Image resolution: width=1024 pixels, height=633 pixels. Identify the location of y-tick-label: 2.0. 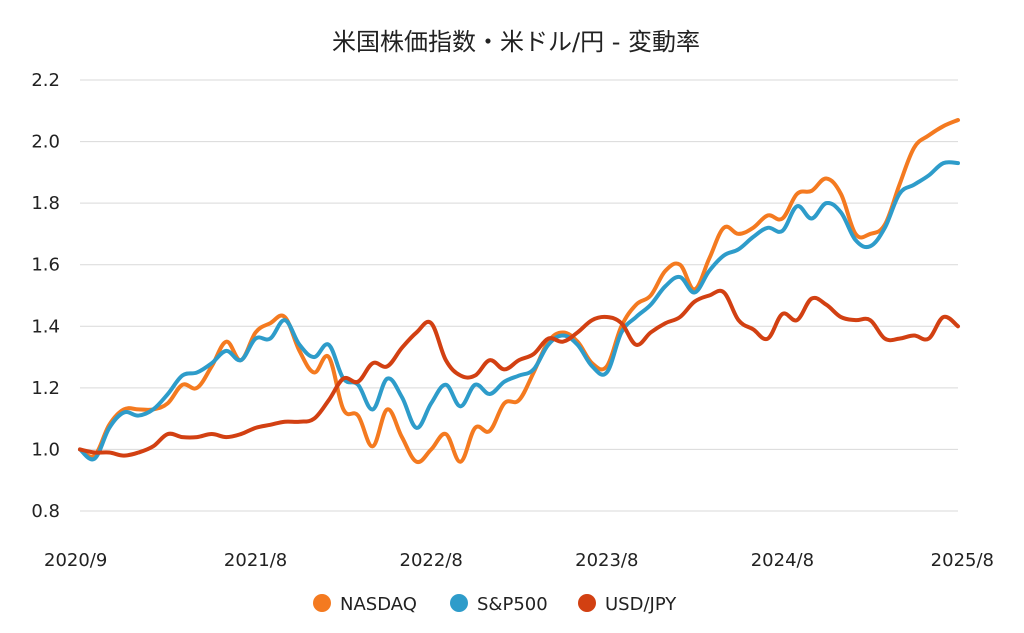
(45, 142).